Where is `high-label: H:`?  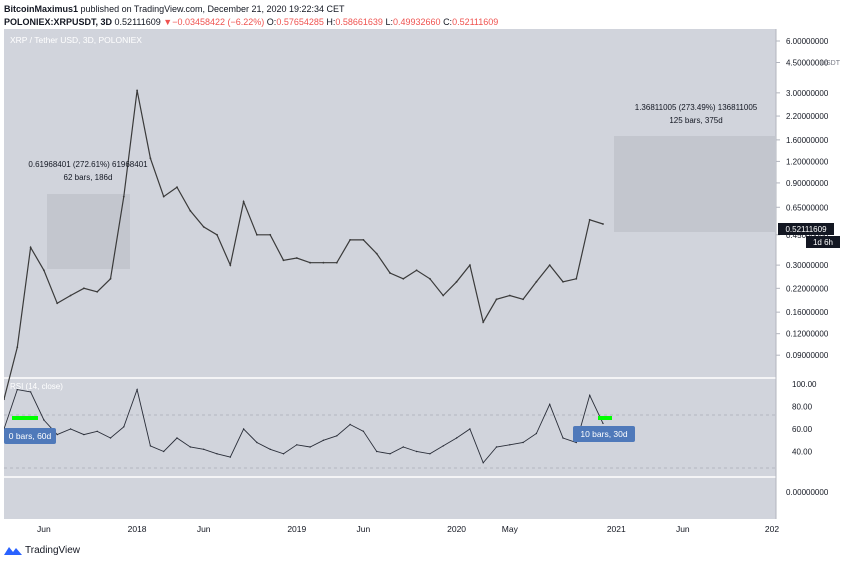
high-label: H: is located at coordinates (331, 22).